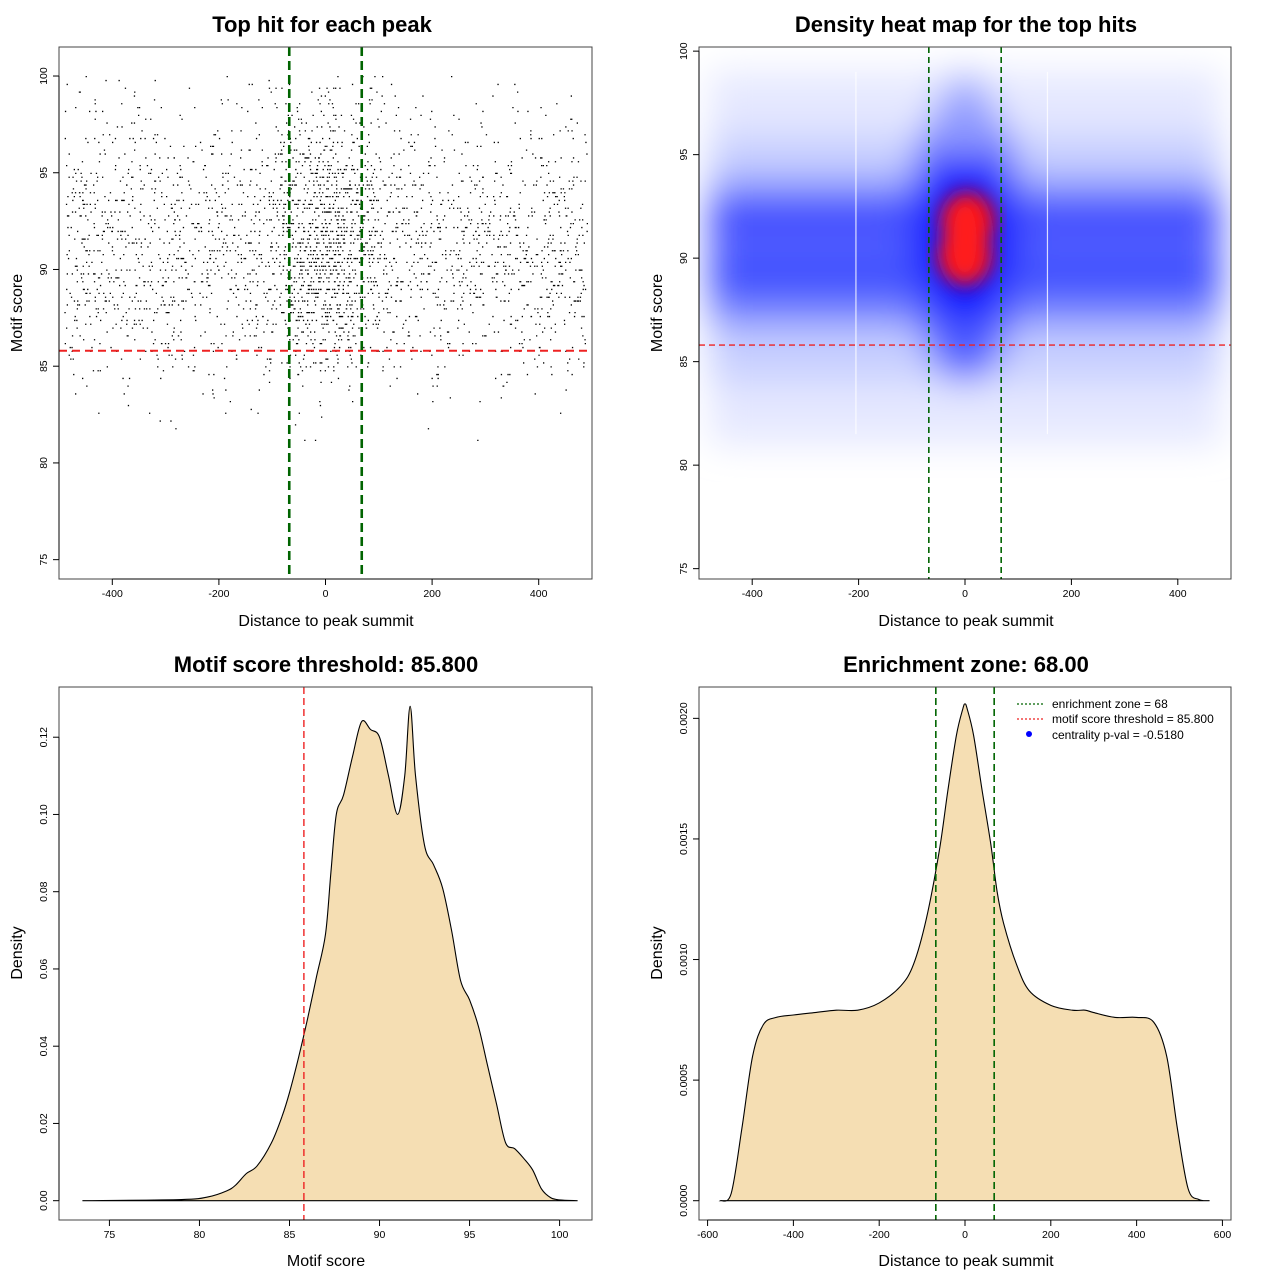 Image resolution: width=1280 pixels, height=1280 pixels. What do you see at coordinates (684, 362) in the screenshot?
I see `heatmap-y-tick-label: 85` at bounding box center [684, 362].